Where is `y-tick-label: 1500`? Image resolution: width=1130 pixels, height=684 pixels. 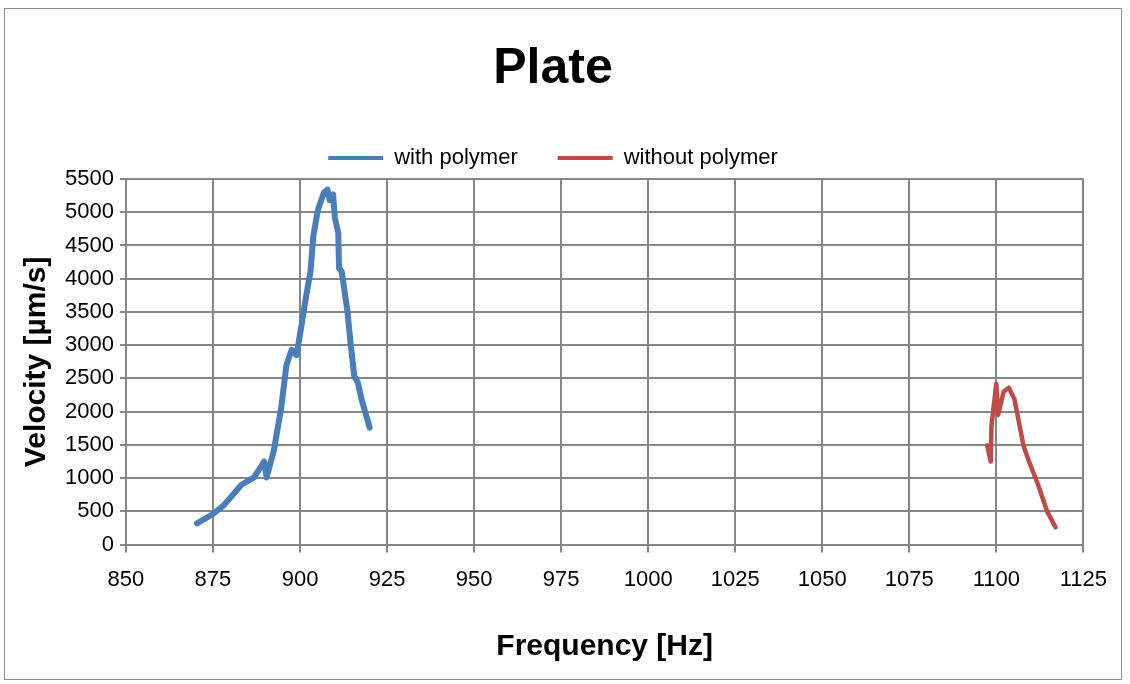
y-tick-label: 1500 is located at coordinates (89, 443).